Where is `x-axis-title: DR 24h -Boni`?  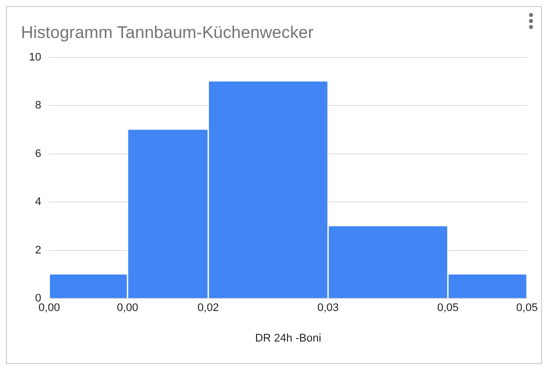
x-axis-title: DR 24h -Boni is located at coordinates (288, 338).